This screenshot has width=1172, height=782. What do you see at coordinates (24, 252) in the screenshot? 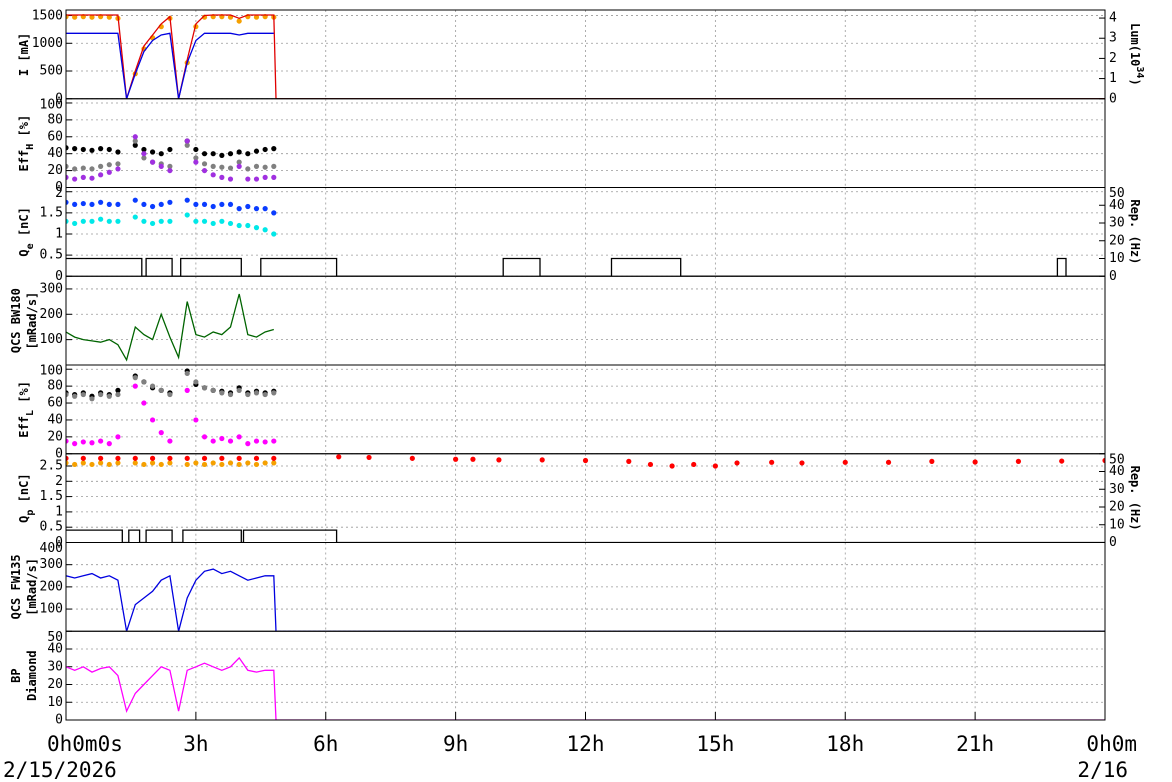
I see `axis-label-part: Q` at bounding box center [24, 252].